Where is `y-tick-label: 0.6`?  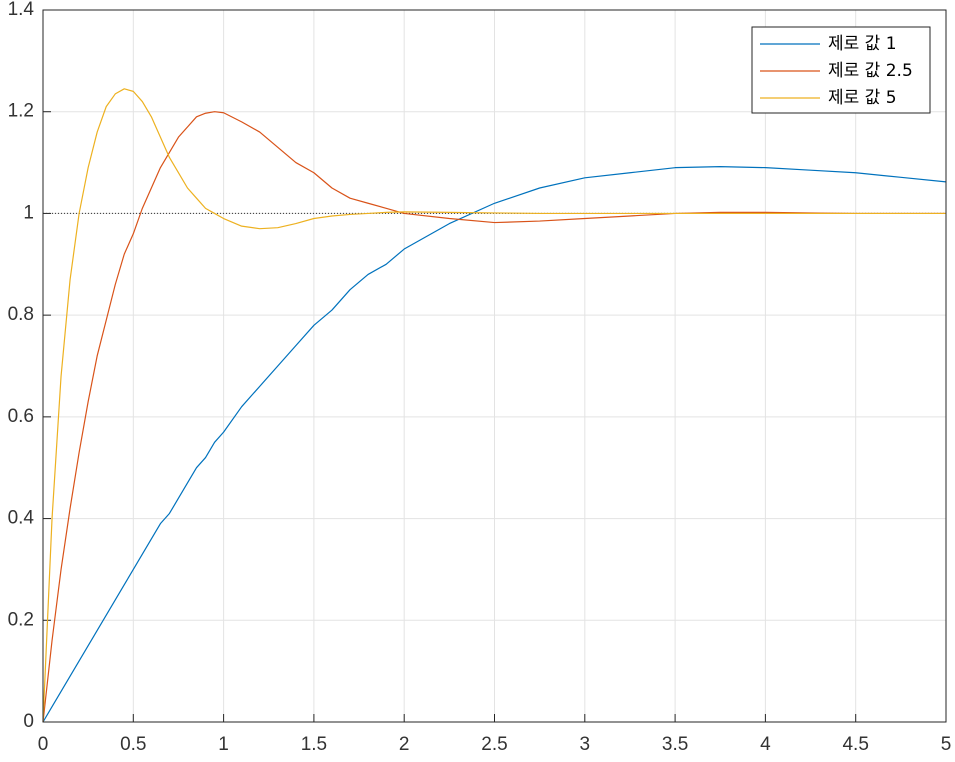 y-tick-label: 0.6 is located at coordinates (21, 416).